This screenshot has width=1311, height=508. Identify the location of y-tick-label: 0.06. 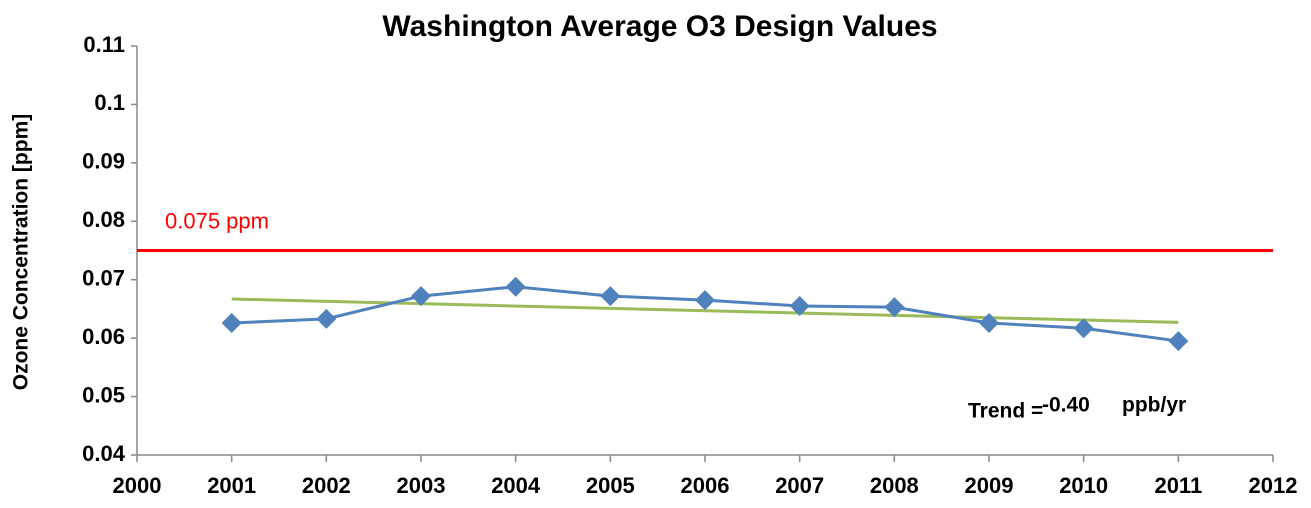
(103, 336).